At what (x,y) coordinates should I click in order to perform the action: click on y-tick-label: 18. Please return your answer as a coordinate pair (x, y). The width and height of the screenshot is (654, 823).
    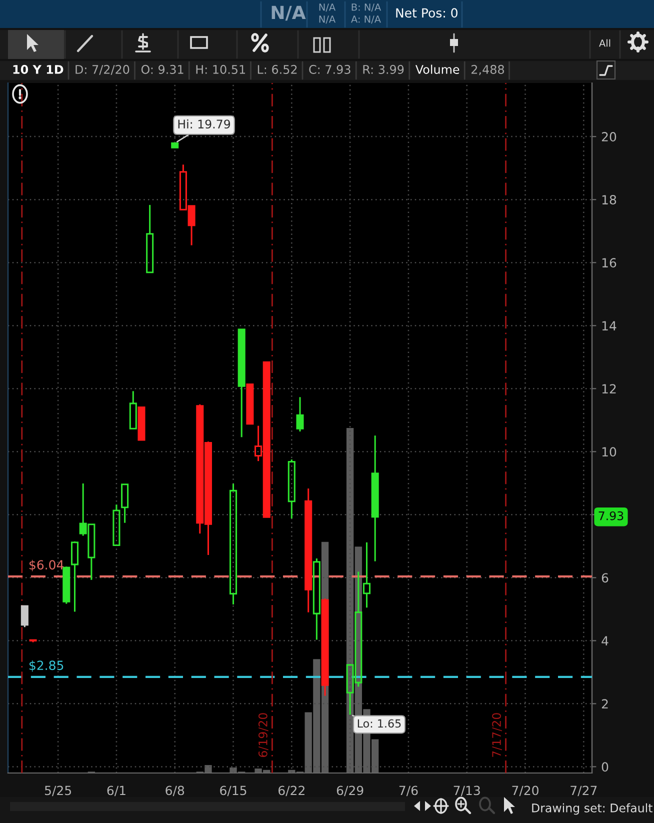
    Looking at the image, I should click on (609, 199).